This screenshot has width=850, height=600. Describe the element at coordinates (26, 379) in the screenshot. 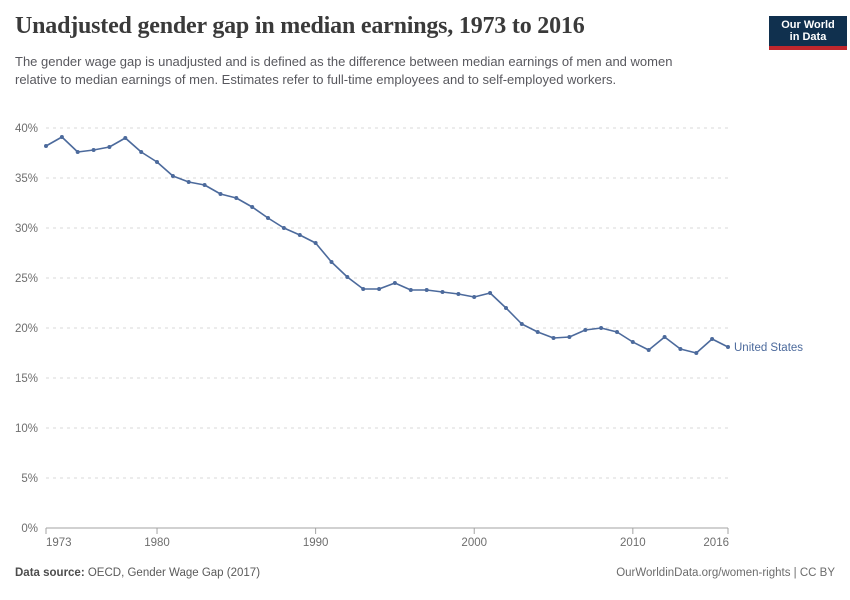

I see `y-tick-label: 15%` at that location.